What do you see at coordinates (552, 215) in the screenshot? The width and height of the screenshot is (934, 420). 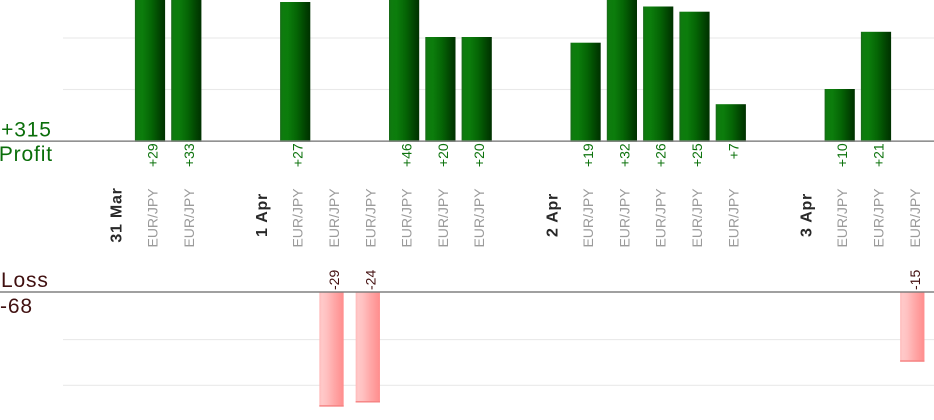 I see `svg-text: 2 Apr` at bounding box center [552, 215].